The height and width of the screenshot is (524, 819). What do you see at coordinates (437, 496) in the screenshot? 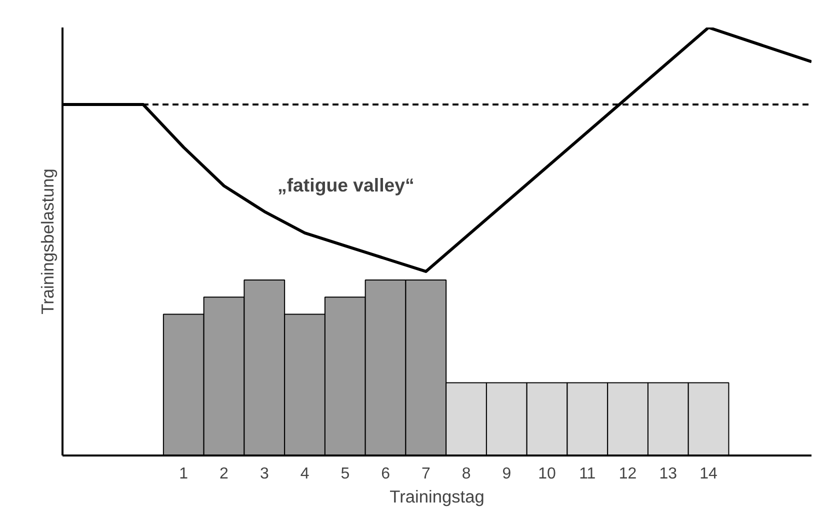
I see `x-axis-title: Trainingstag` at bounding box center [437, 496].